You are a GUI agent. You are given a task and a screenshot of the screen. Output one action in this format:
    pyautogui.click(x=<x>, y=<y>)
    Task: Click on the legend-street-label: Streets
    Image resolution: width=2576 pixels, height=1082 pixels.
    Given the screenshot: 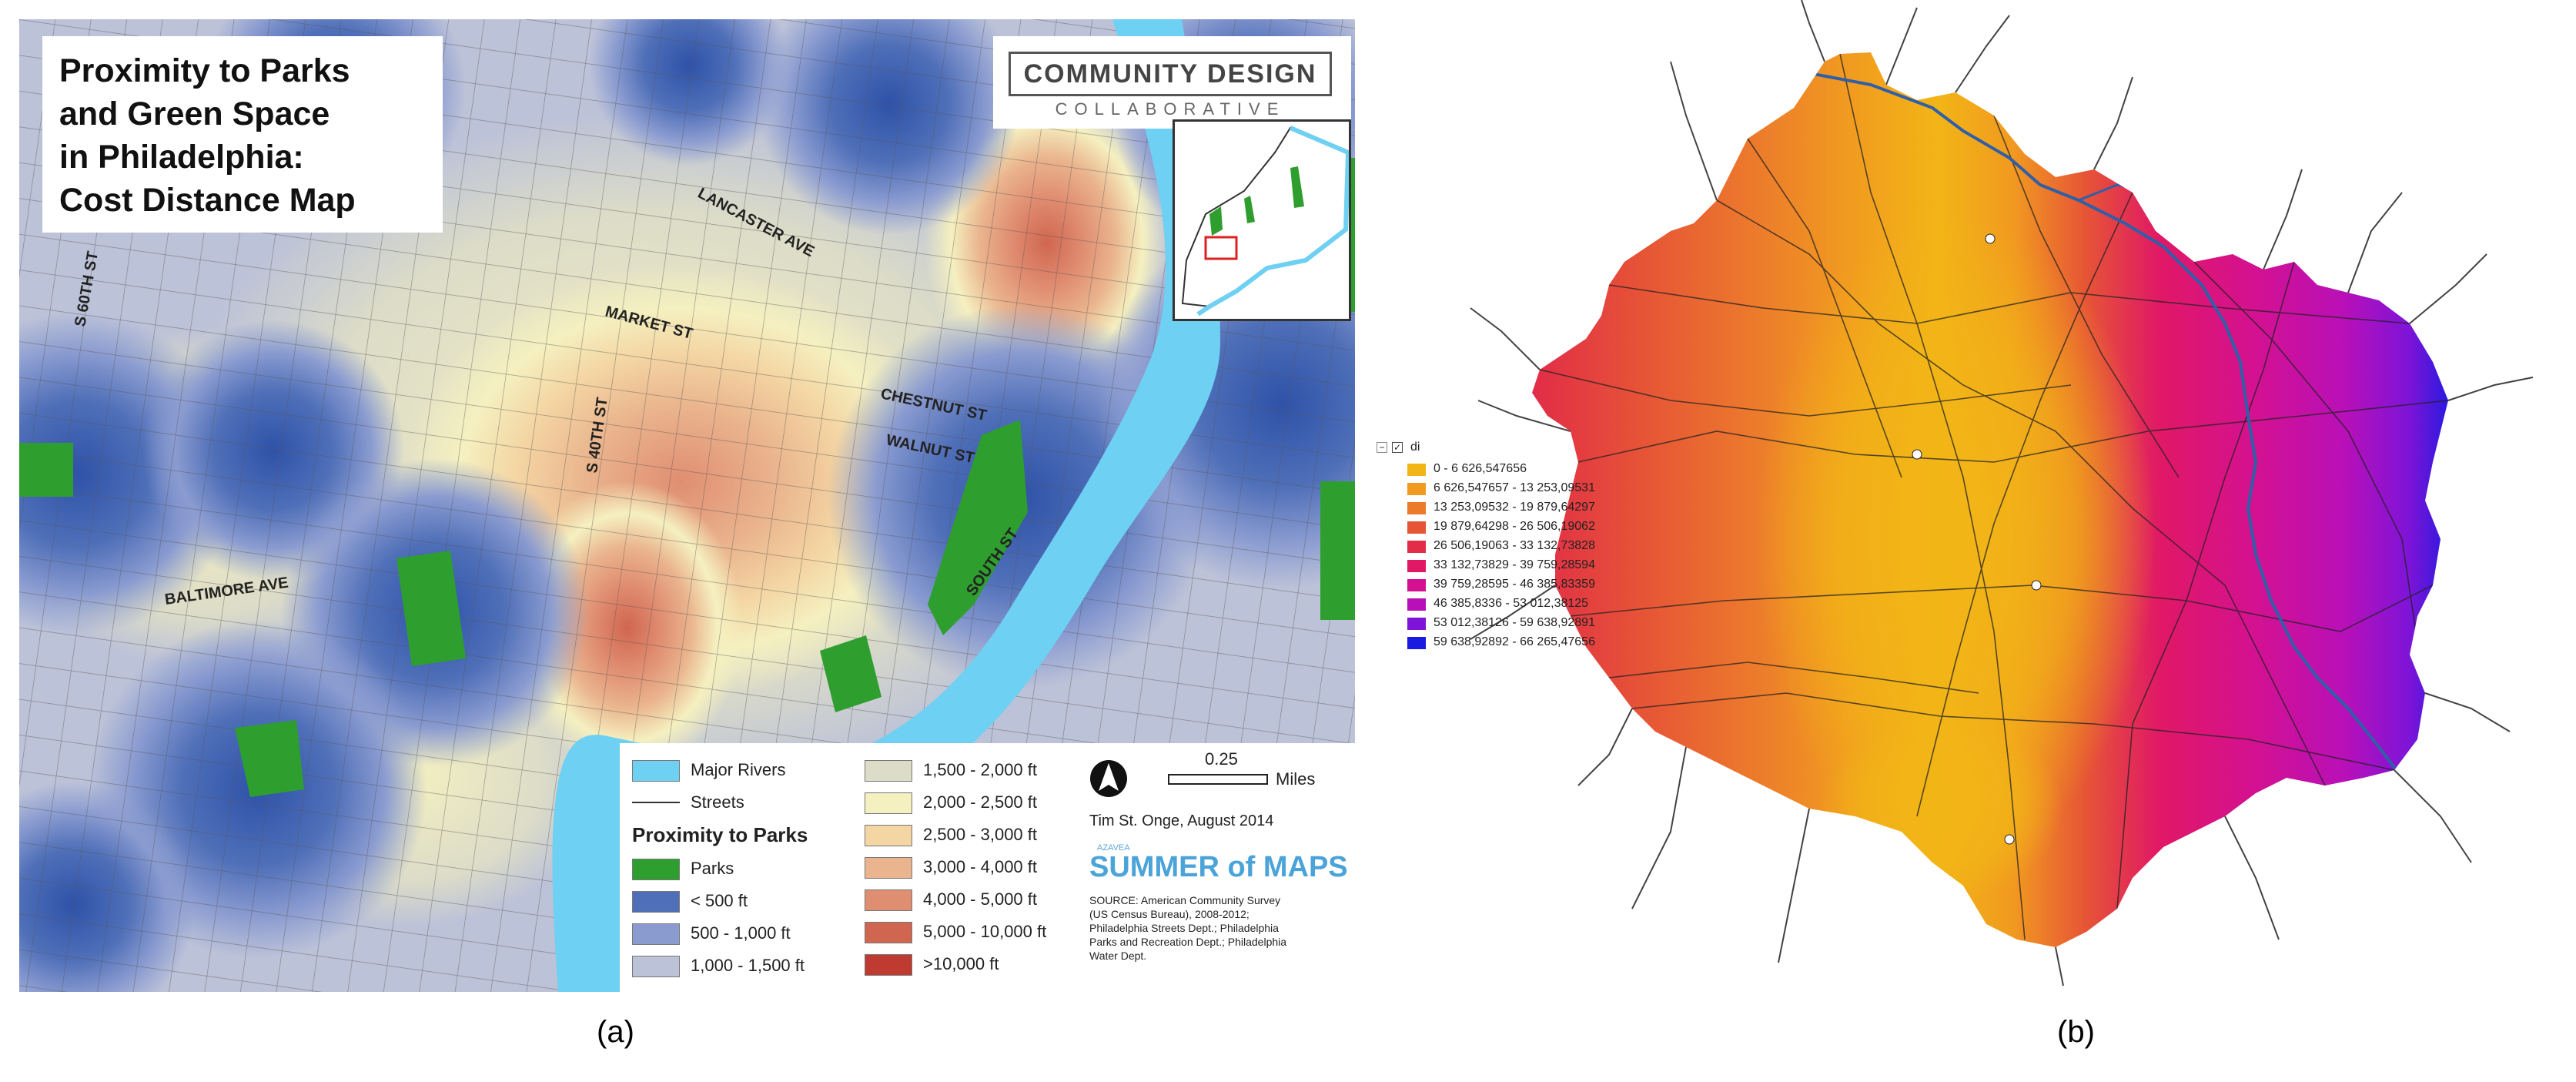 What is the action you would take?
    pyautogui.click(x=718, y=802)
    